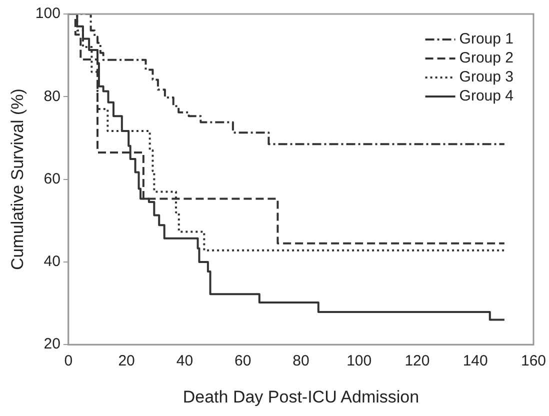 This screenshot has height=416, width=549. What do you see at coordinates (126, 361) in the screenshot?
I see `x-tick-label: 20` at bounding box center [126, 361].